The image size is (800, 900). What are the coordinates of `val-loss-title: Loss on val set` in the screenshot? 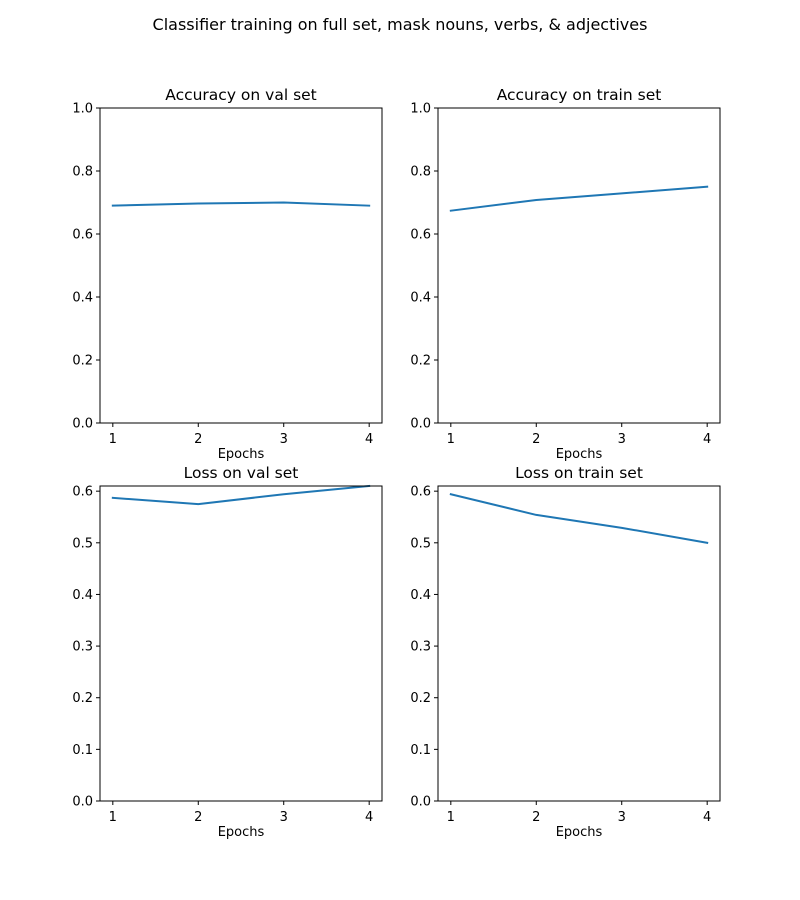 It's located at (241, 473).